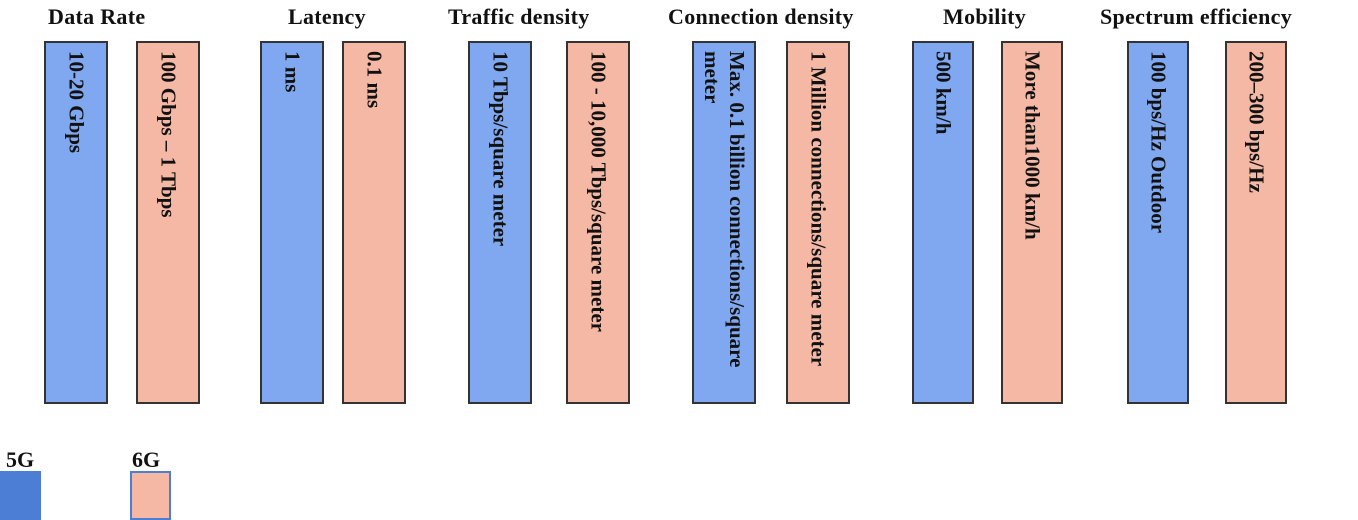  I want to click on connection-density-6g-box: 1 Million connections/square meter, so click(818, 222).